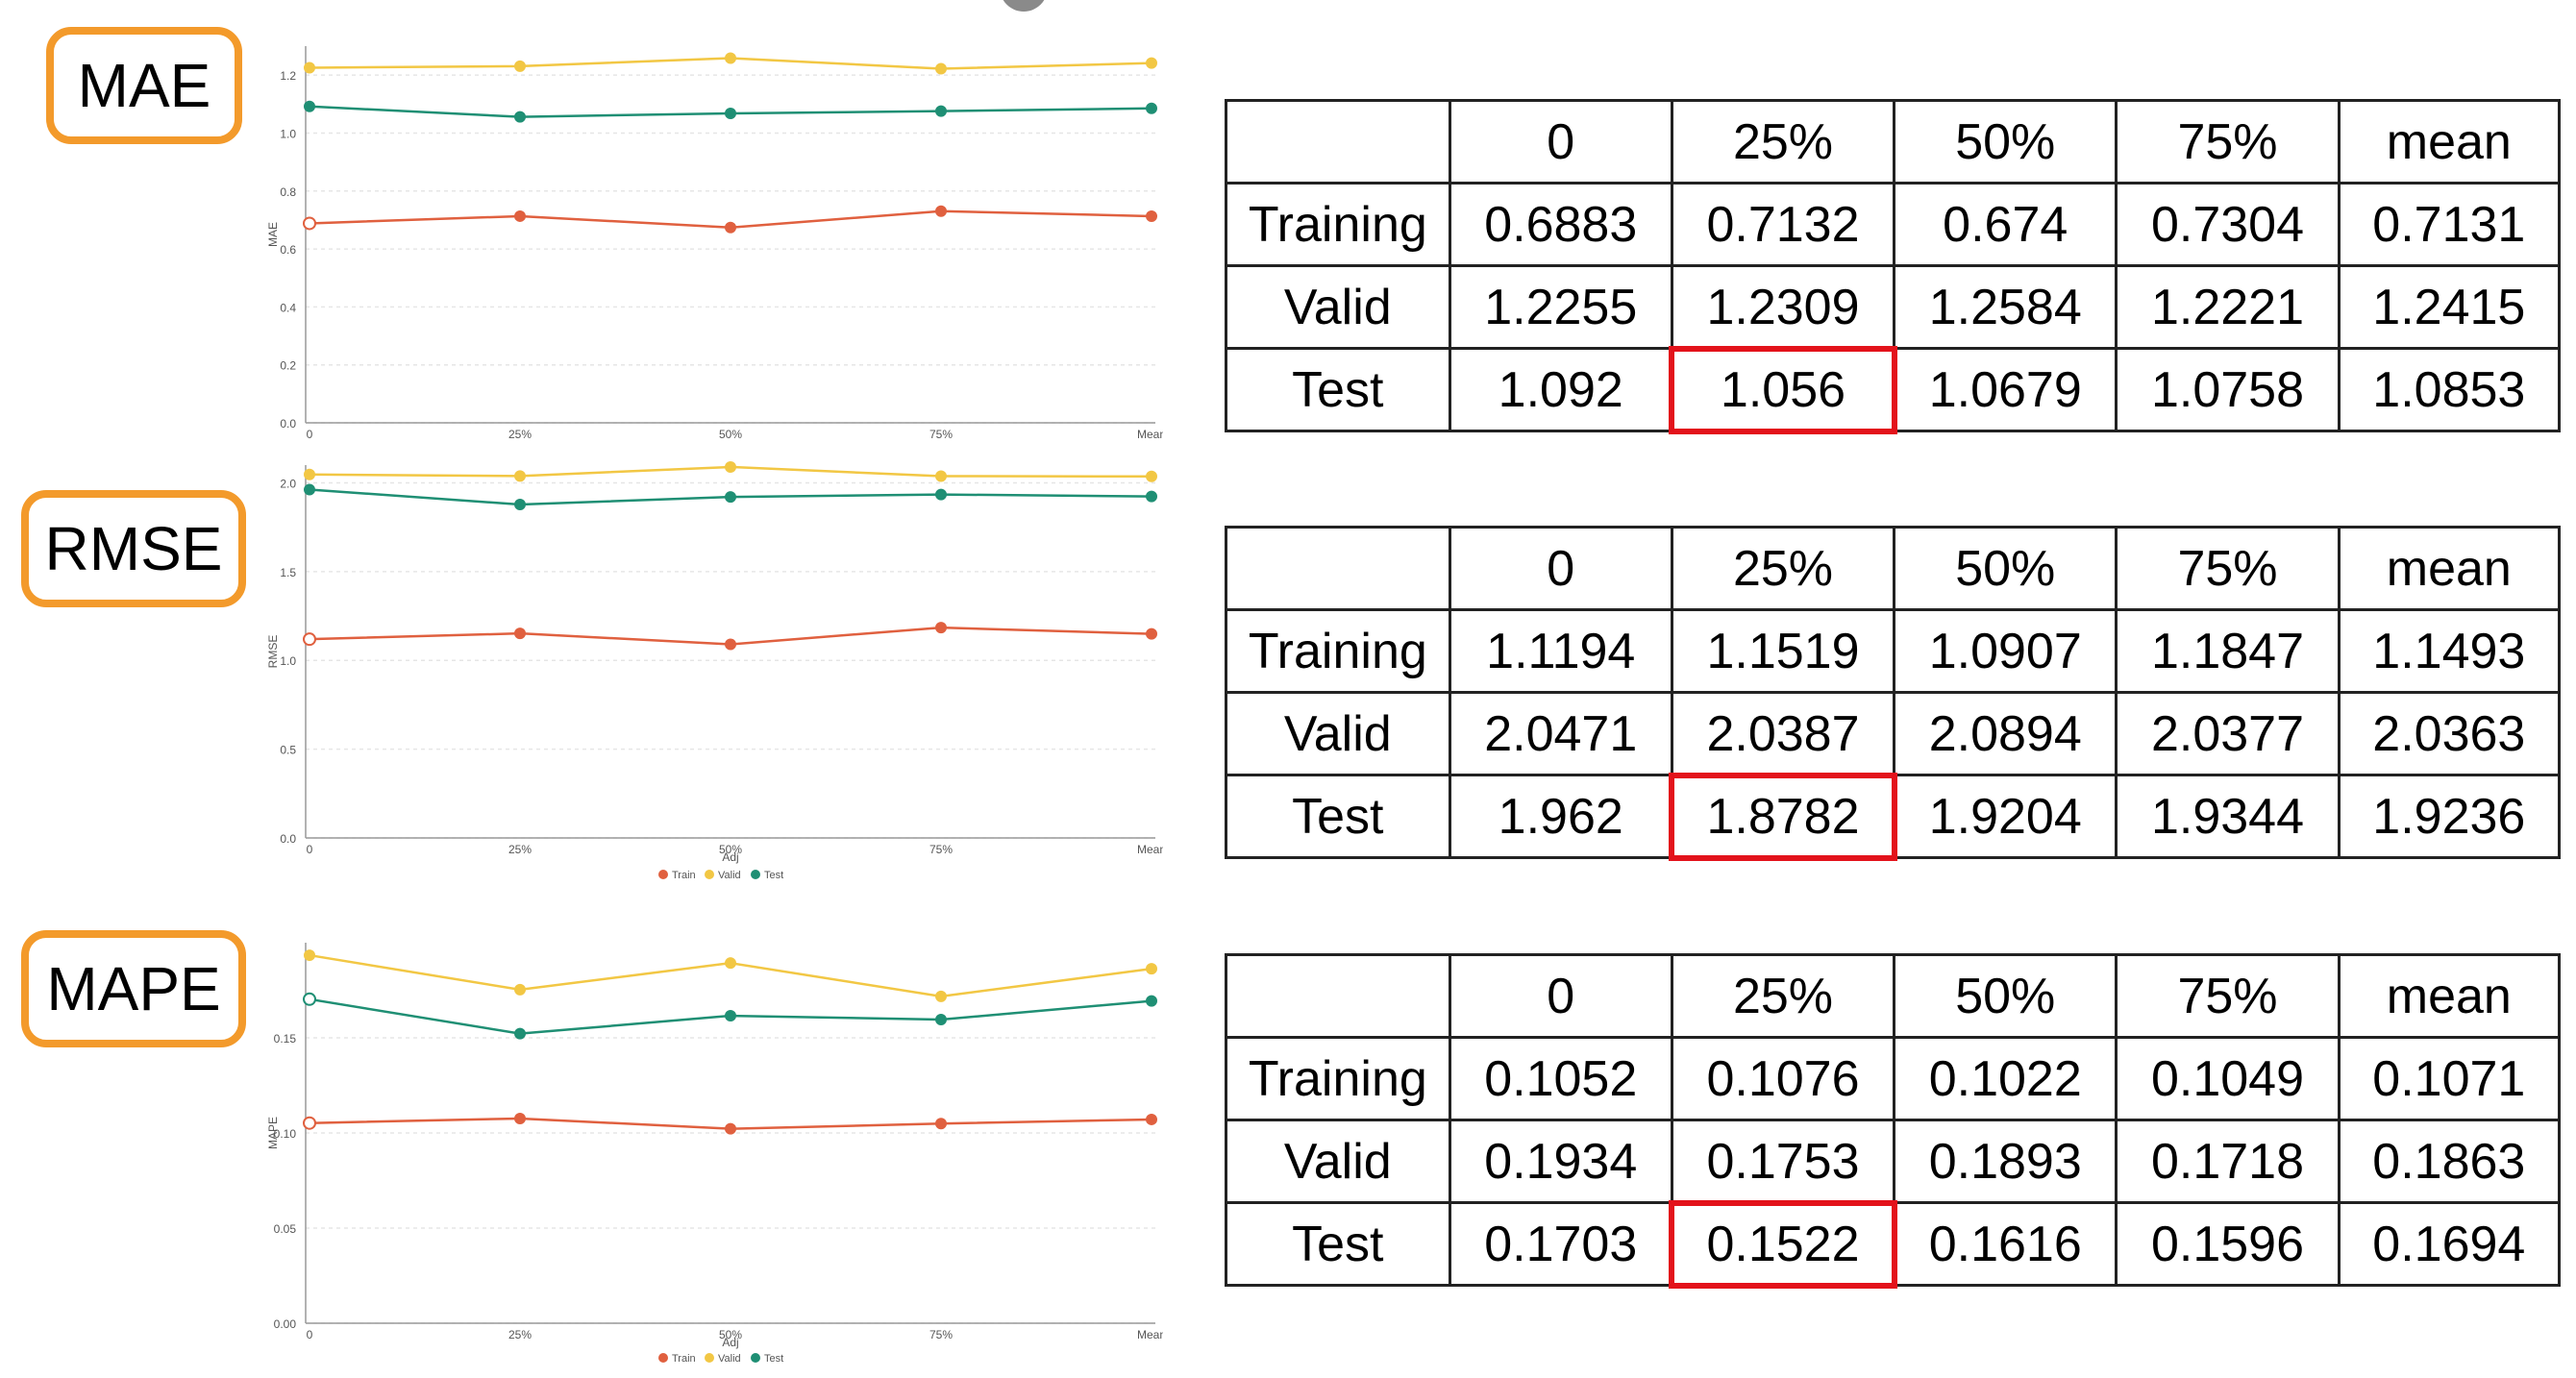 The image size is (2576, 1378). What do you see at coordinates (774, 1359) in the screenshot?
I see `legend-label: Test` at bounding box center [774, 1359].